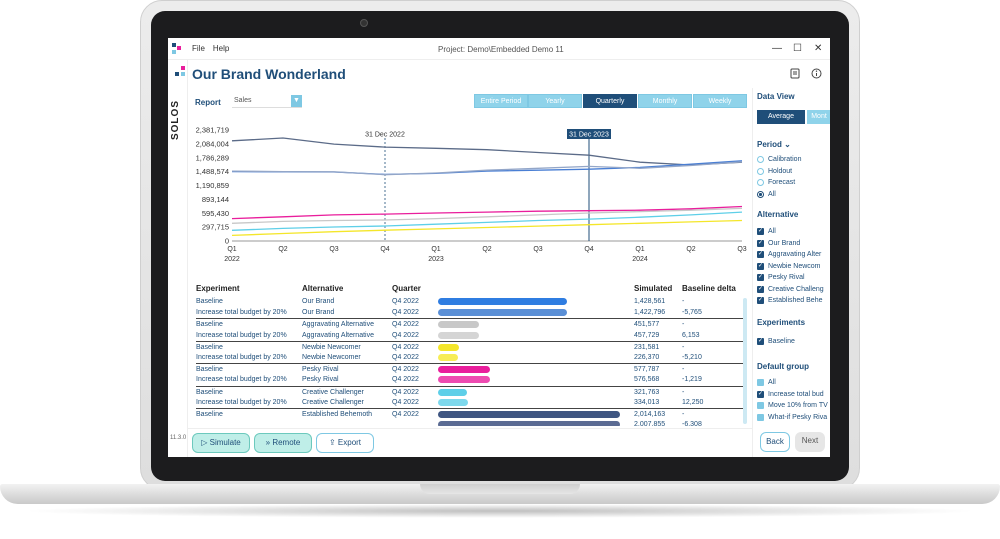 The image size is (1000, 539). What do you see at coordinates (215, 199) in the screenshot?
I see `y-tick-label: 893,144` at bounding box center [215, 199].